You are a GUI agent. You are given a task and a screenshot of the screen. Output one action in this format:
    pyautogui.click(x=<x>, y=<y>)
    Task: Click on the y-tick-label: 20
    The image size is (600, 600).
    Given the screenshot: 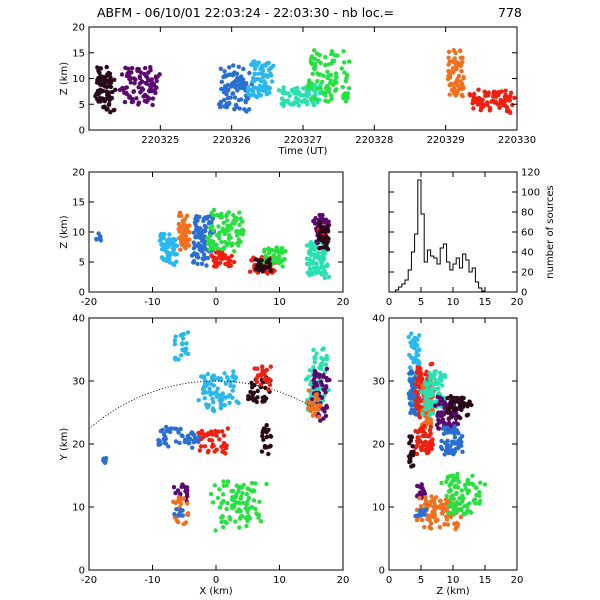 What is the action you would take?
    pyautogui.click(x=78, y=28)
    